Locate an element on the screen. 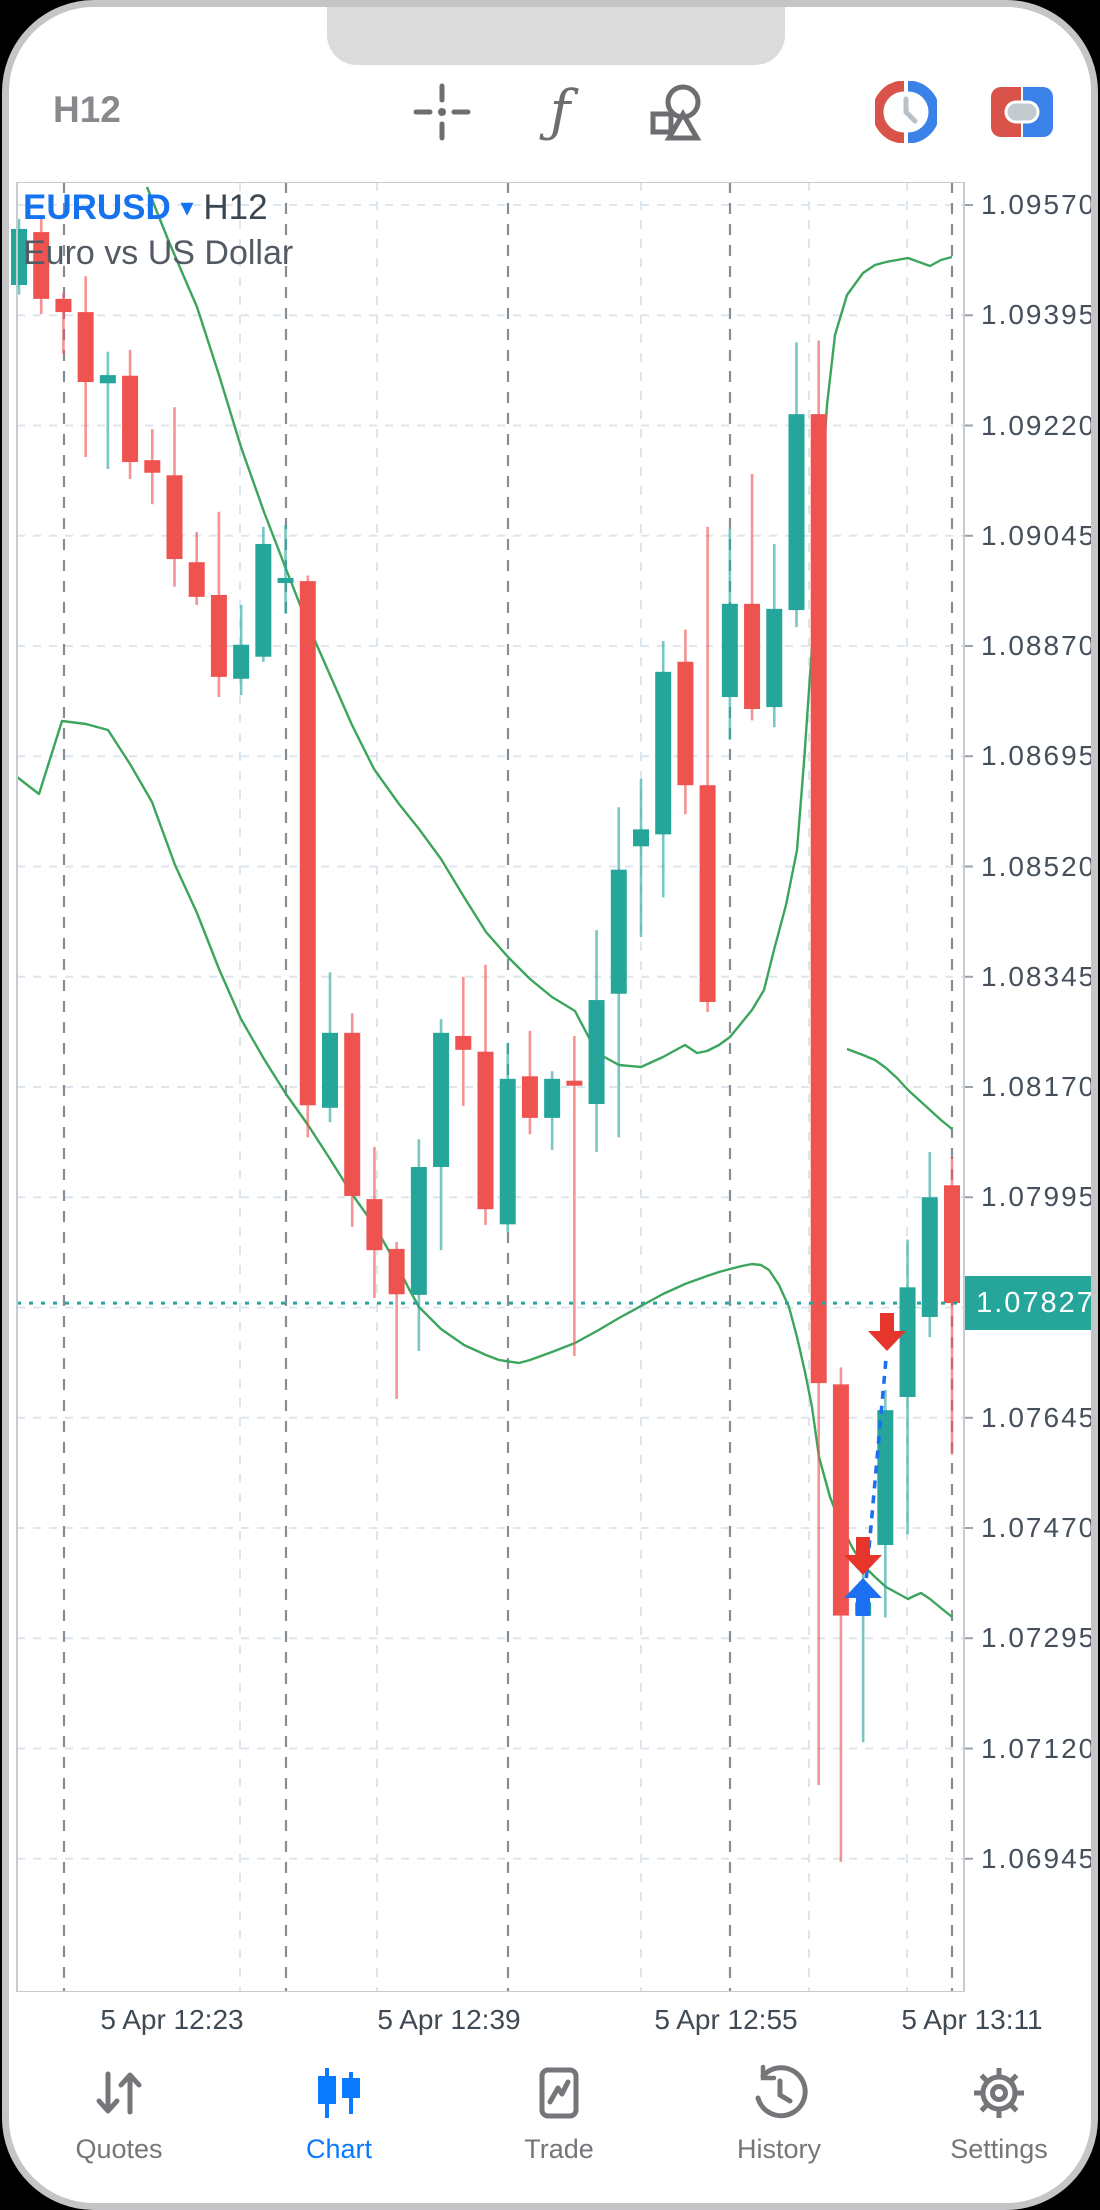  one-click-trading-icon is located at coordinates (1022, 112).